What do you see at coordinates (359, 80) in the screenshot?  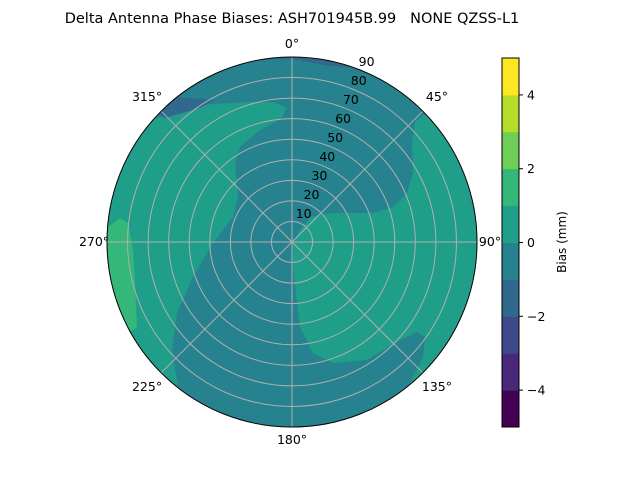 I see `radial-tick-label: 80` at bounding box center [359, 80].